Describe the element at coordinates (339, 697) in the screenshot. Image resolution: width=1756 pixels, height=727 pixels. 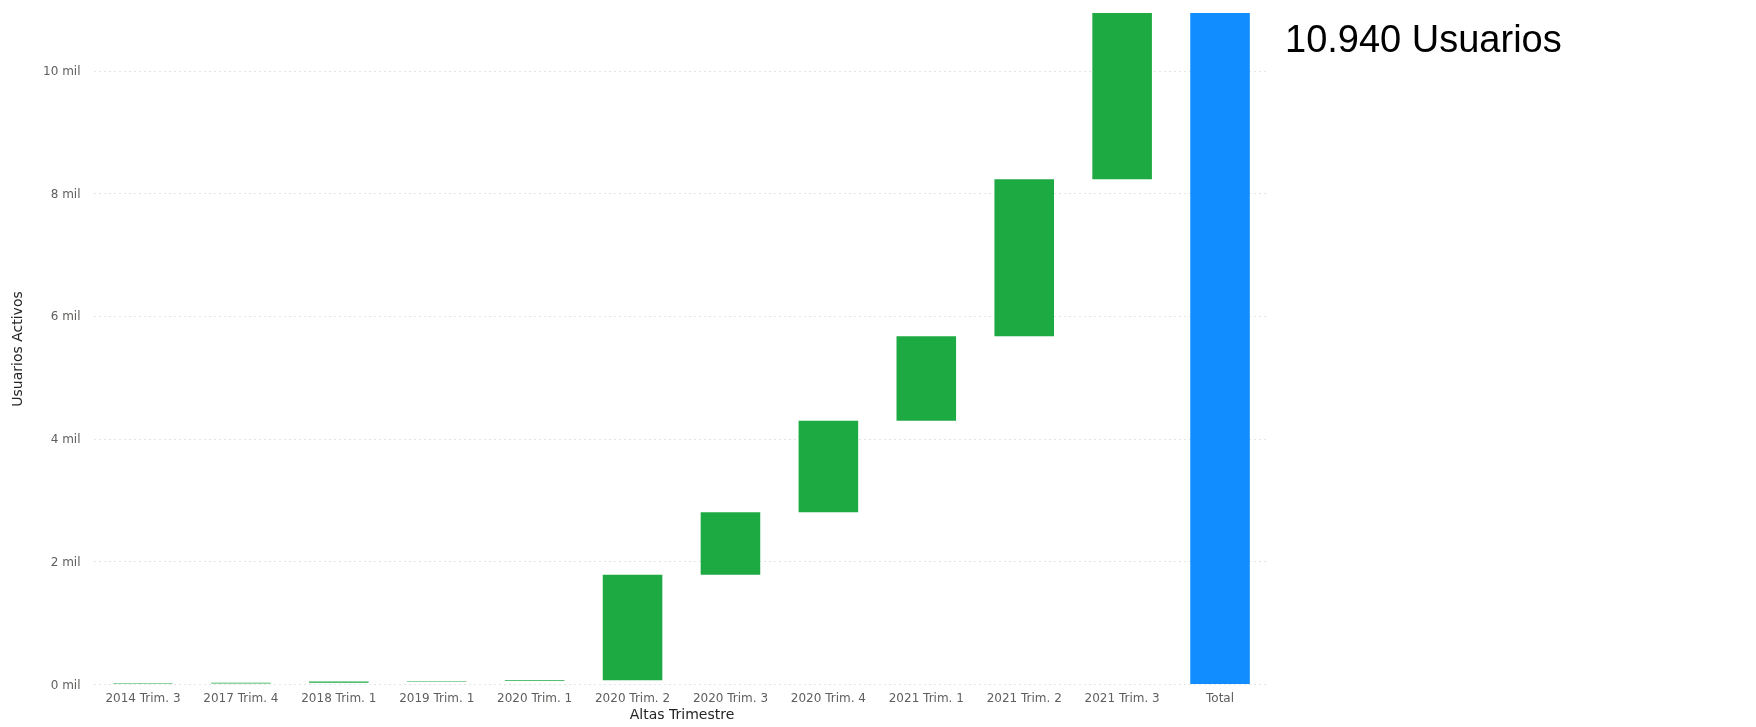
I see `x-tick-label: 2018 Trim. 1` at that location.